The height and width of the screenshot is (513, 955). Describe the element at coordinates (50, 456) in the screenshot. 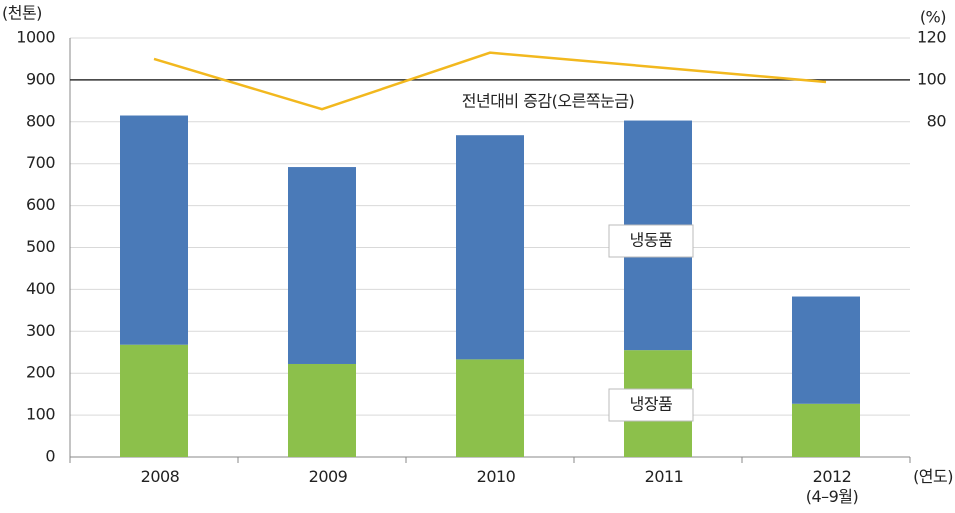

I see `y-tick-label: 0` at that location.